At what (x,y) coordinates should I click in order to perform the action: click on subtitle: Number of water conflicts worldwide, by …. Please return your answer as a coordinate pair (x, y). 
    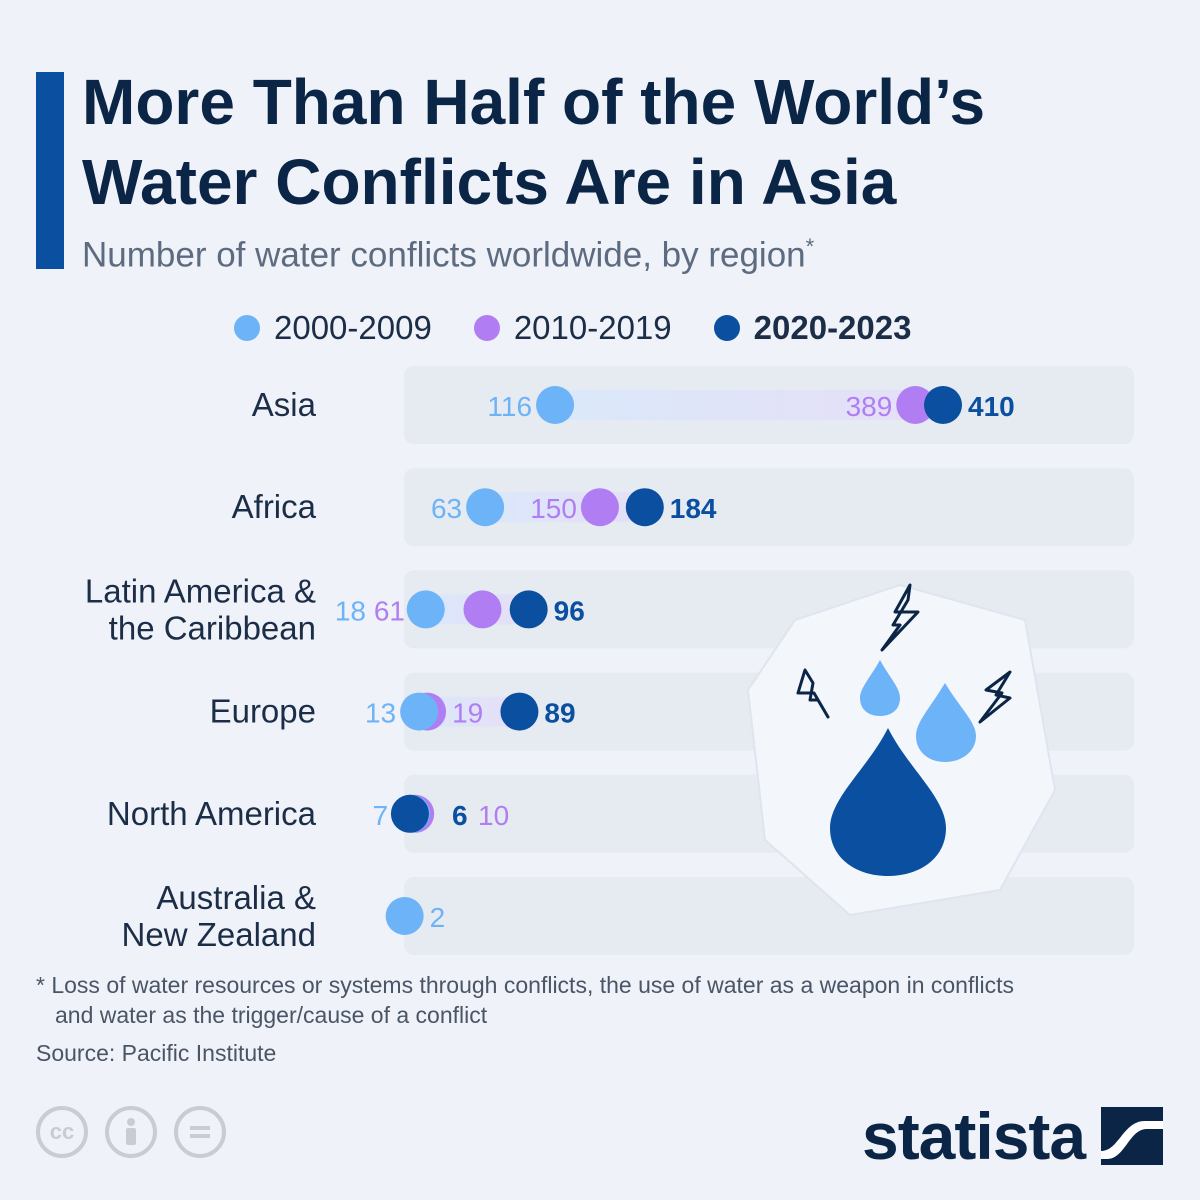
    Looking at the image, I should click on (448, 255).